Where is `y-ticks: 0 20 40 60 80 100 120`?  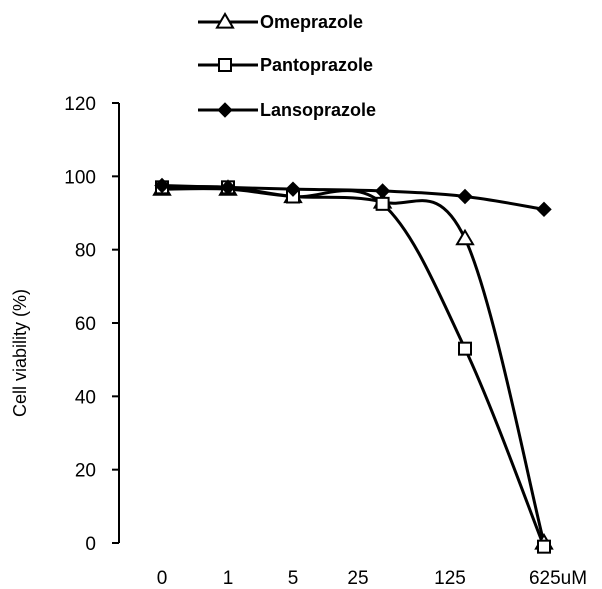 y-ticks: 0 20 40 60 80 100 120 is located at coordinates (91, 324).